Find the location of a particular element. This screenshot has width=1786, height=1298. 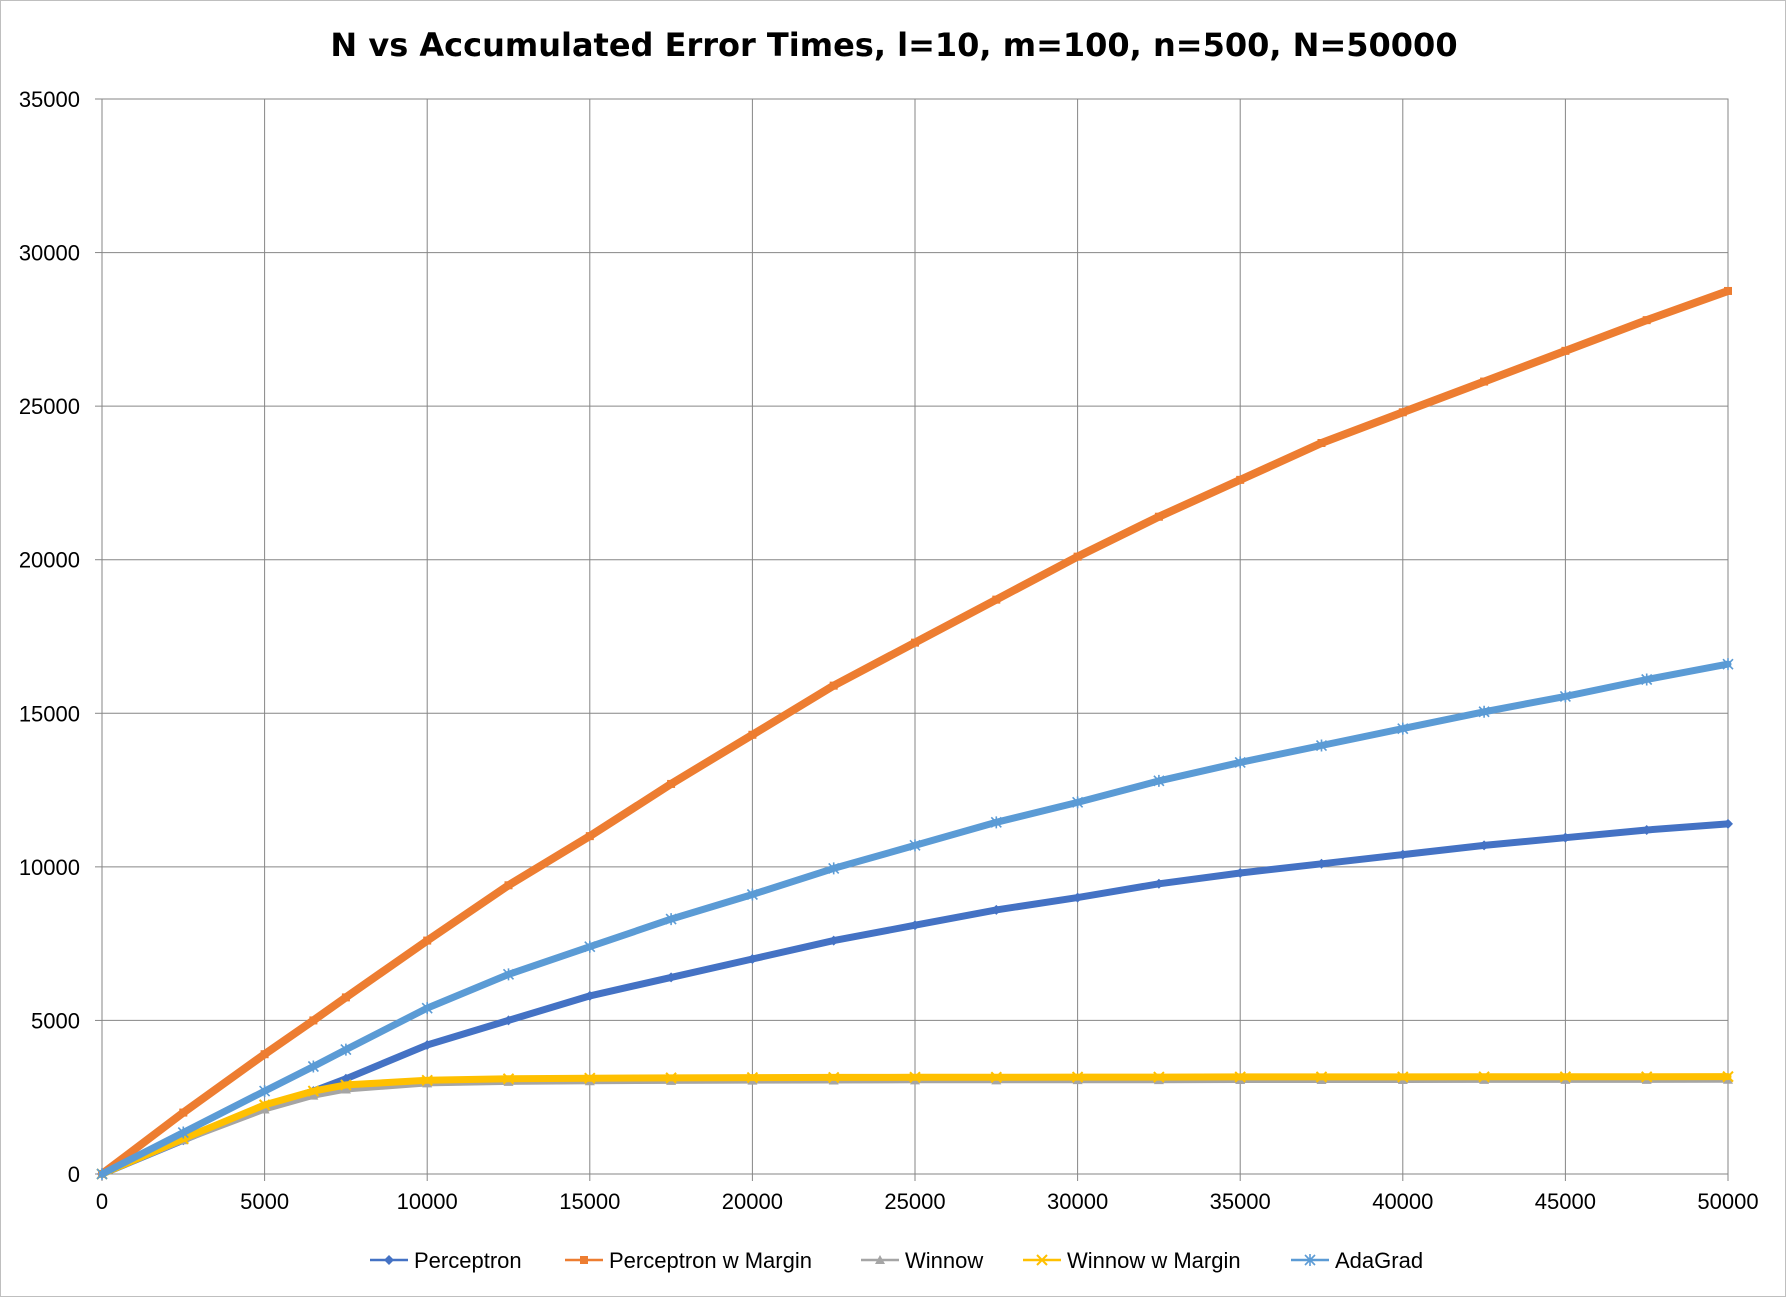

legend-marker-perceptron is located at coordinates (389, 1260).